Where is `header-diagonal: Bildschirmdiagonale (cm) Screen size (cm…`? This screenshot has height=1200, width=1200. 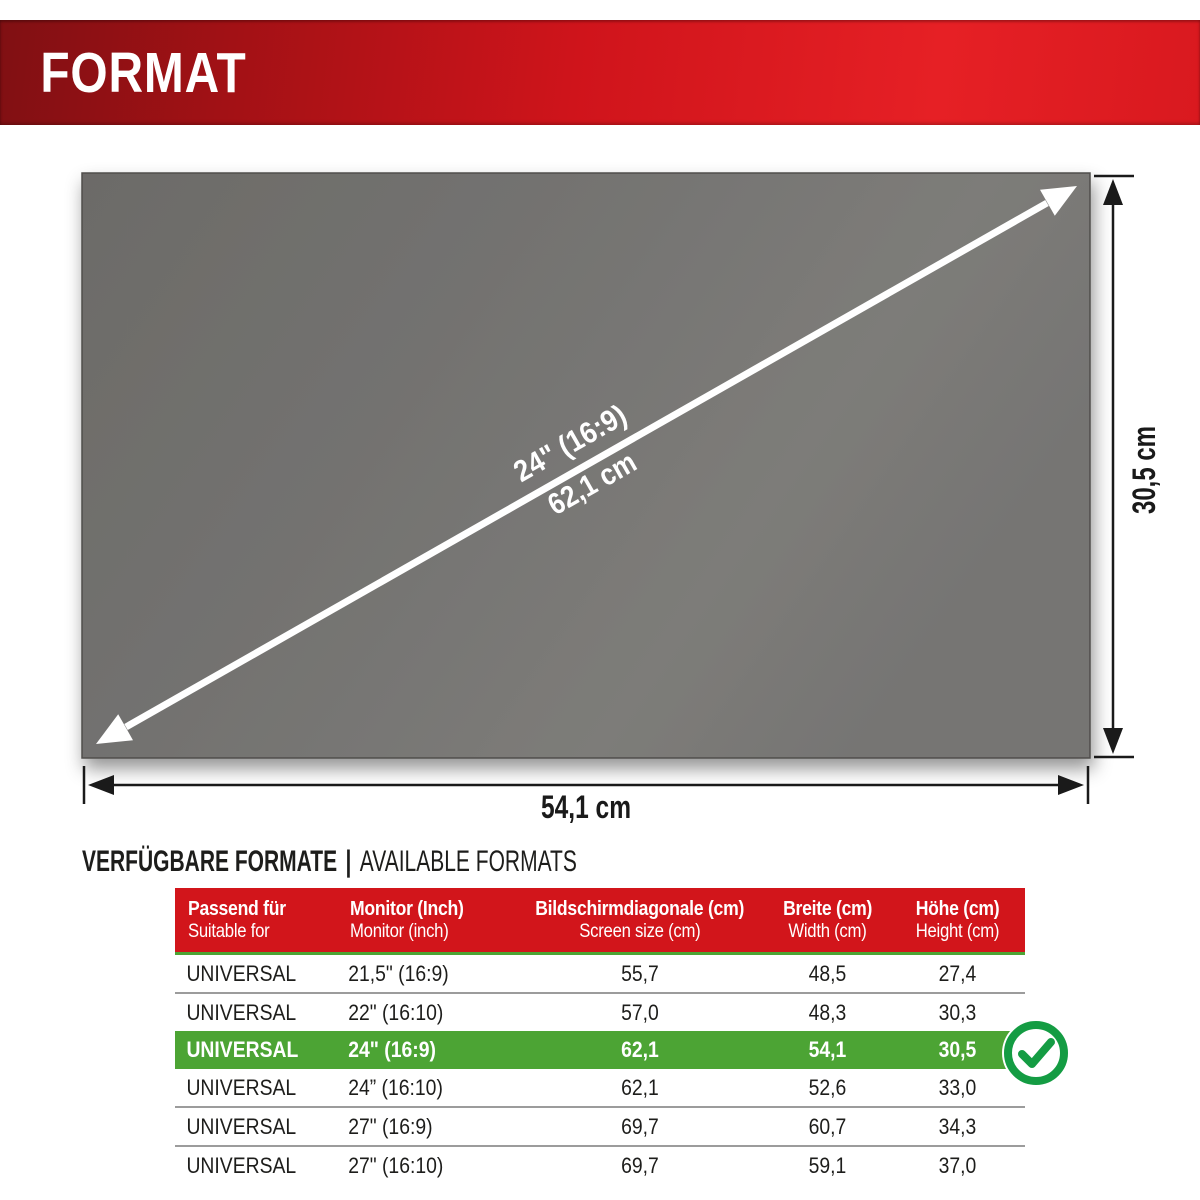
header-diagonal: Bildschirmdiagonale (cm) Screen size (cm… is located at coordinates (640, 920).